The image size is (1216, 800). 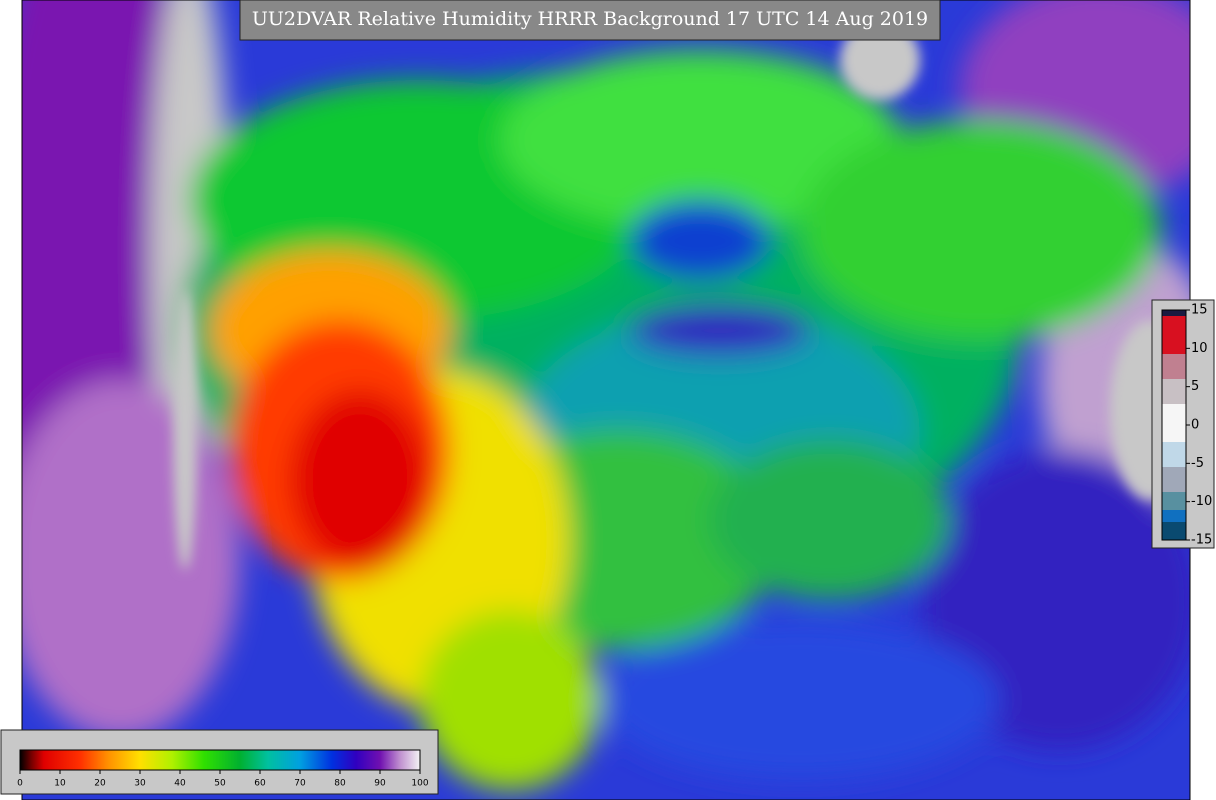 I want to click on tick-label: -15, so click(x=1201, y=540).